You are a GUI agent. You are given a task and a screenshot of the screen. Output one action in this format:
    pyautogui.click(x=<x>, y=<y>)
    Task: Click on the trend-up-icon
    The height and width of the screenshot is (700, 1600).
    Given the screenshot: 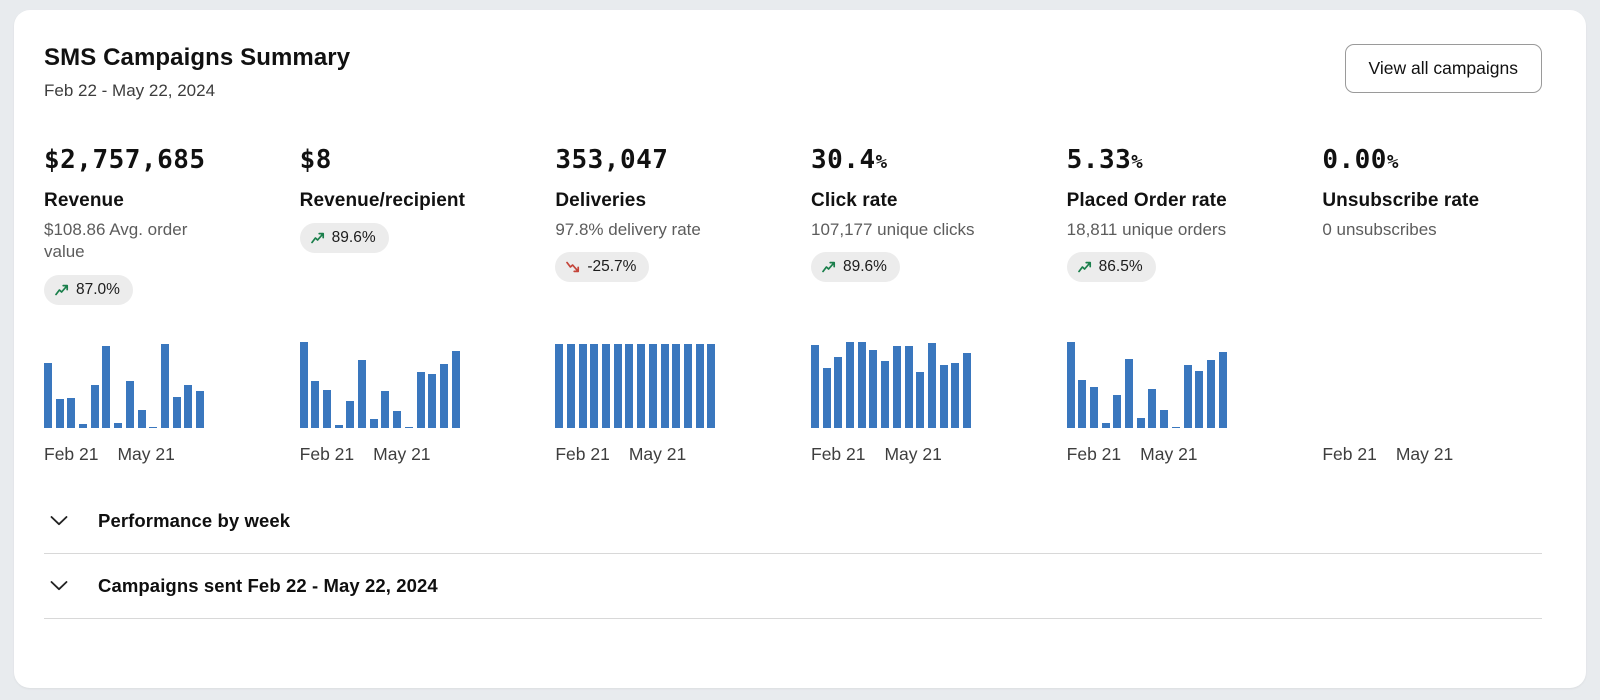 What is the action you would take?
    pyautogui.click(x=829, y=267)
    